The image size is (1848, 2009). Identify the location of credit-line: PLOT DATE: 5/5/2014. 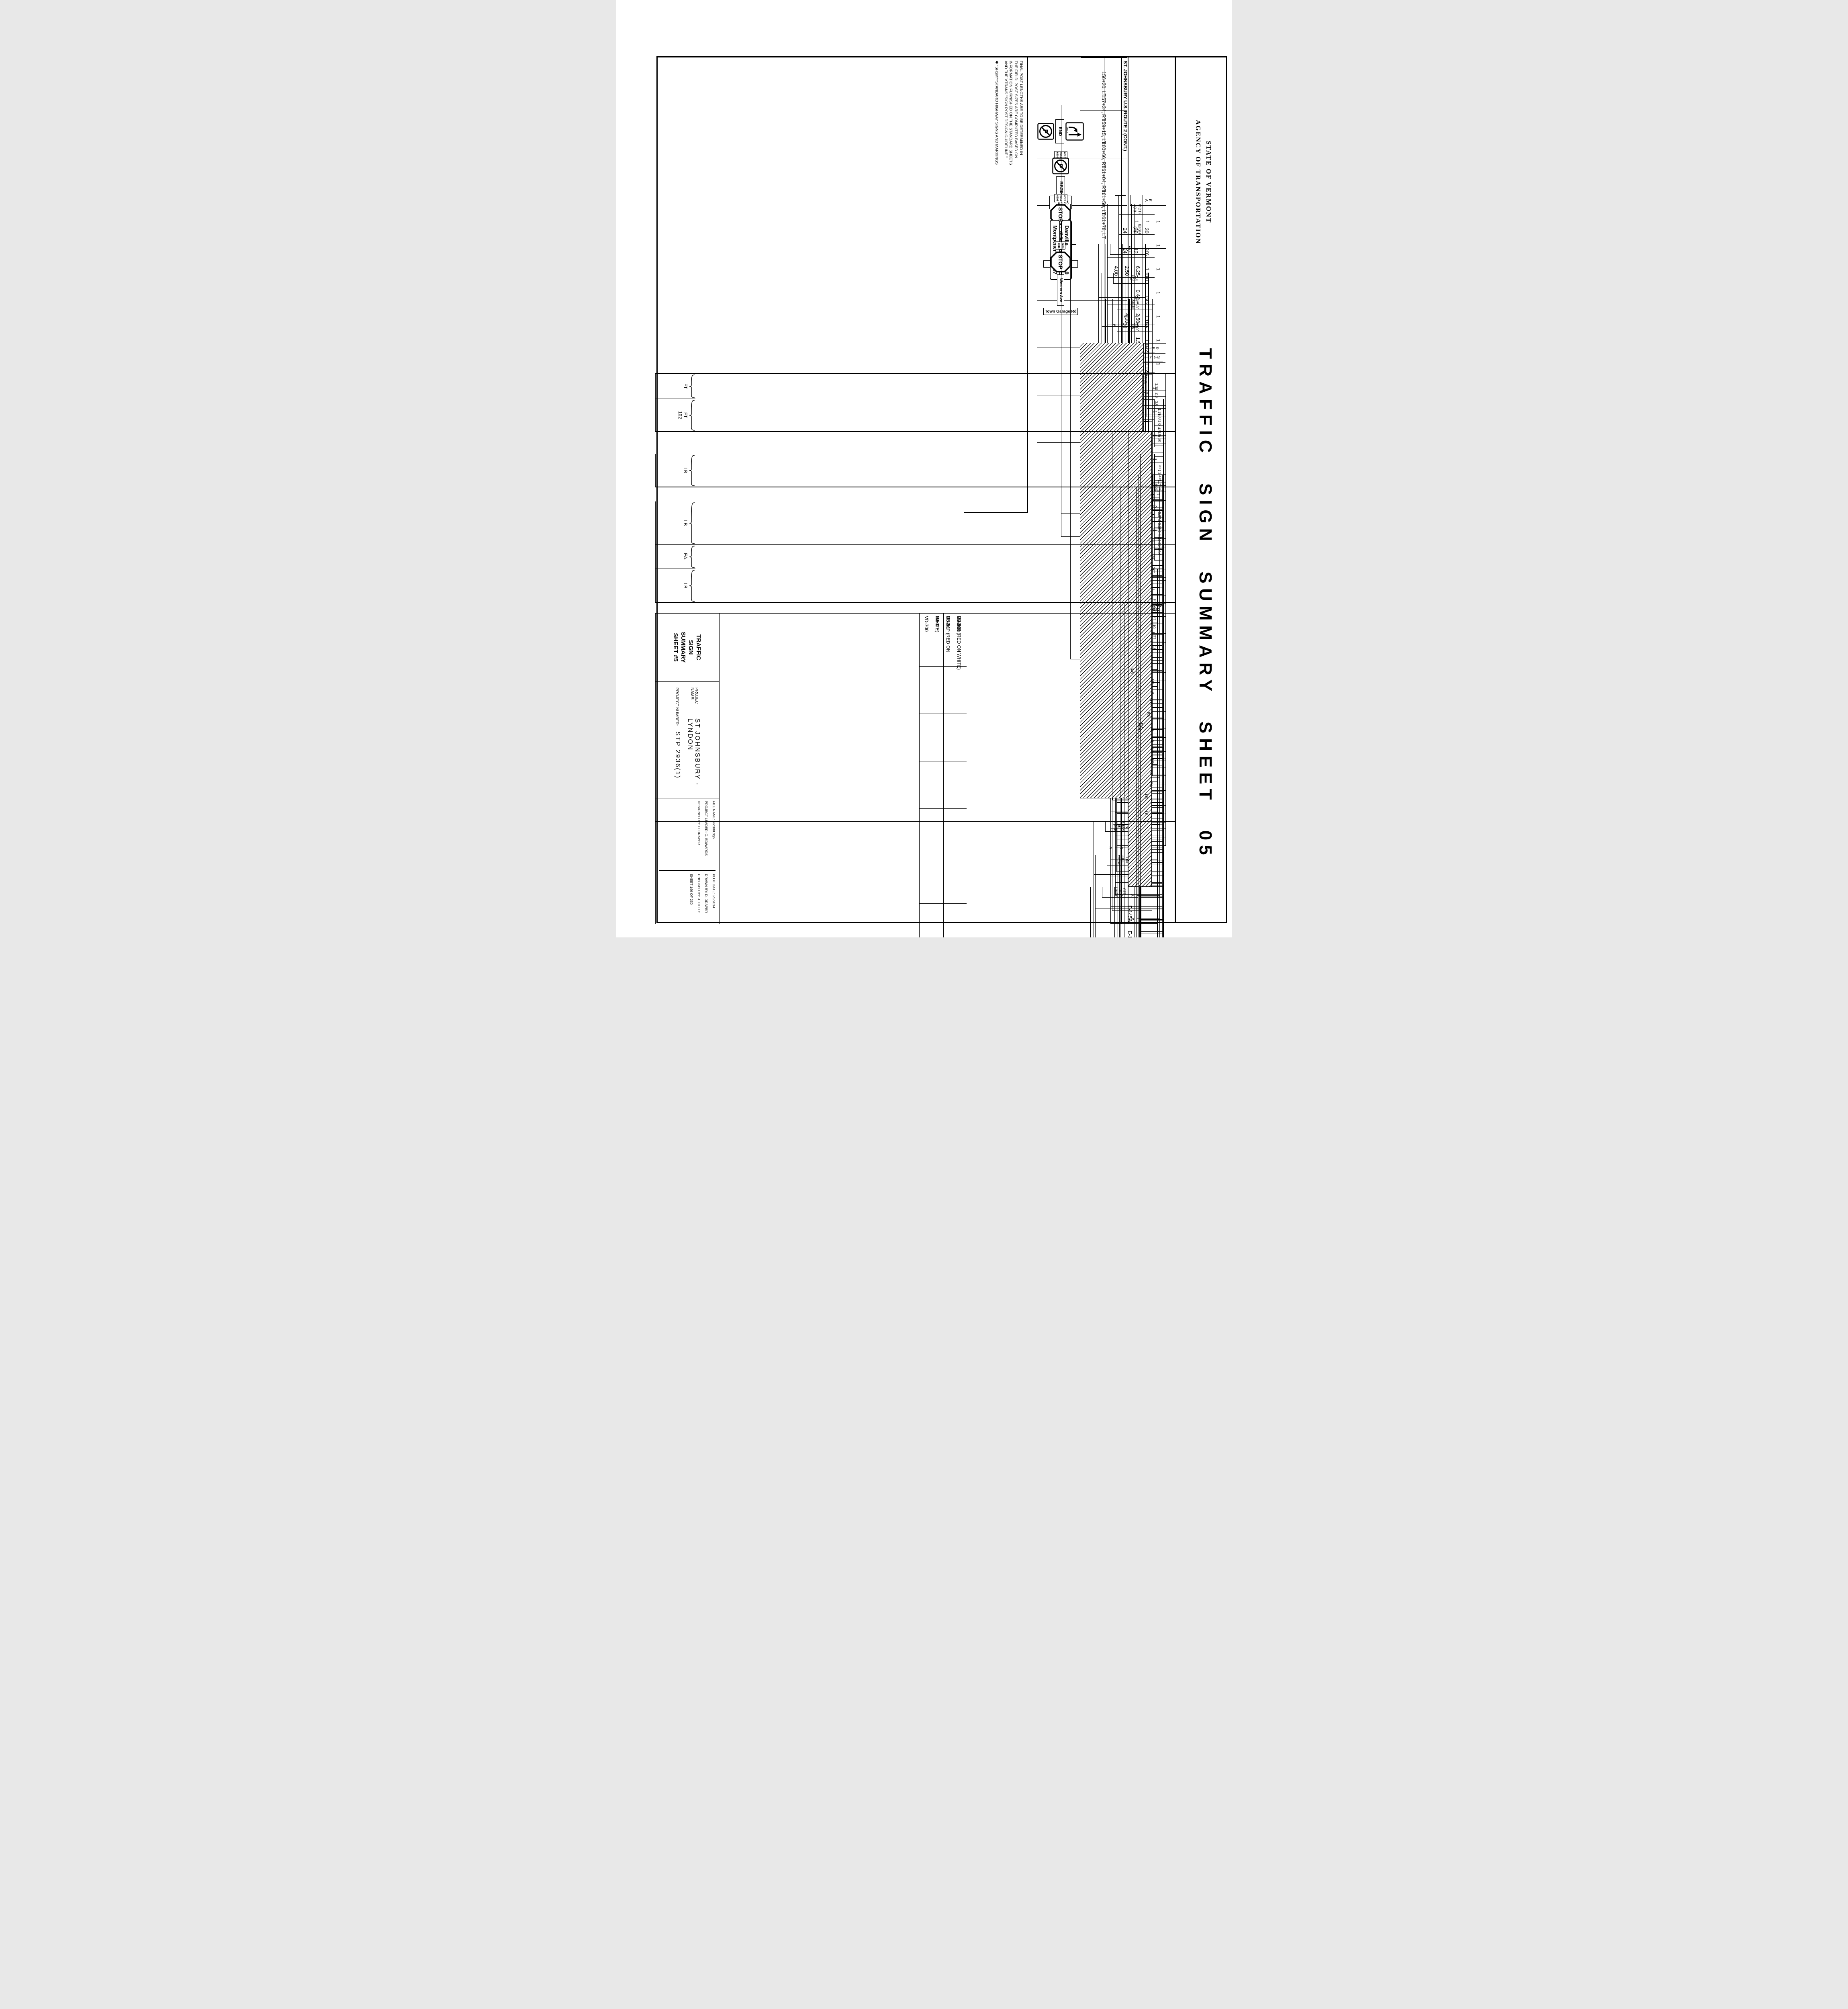
(713, 891).